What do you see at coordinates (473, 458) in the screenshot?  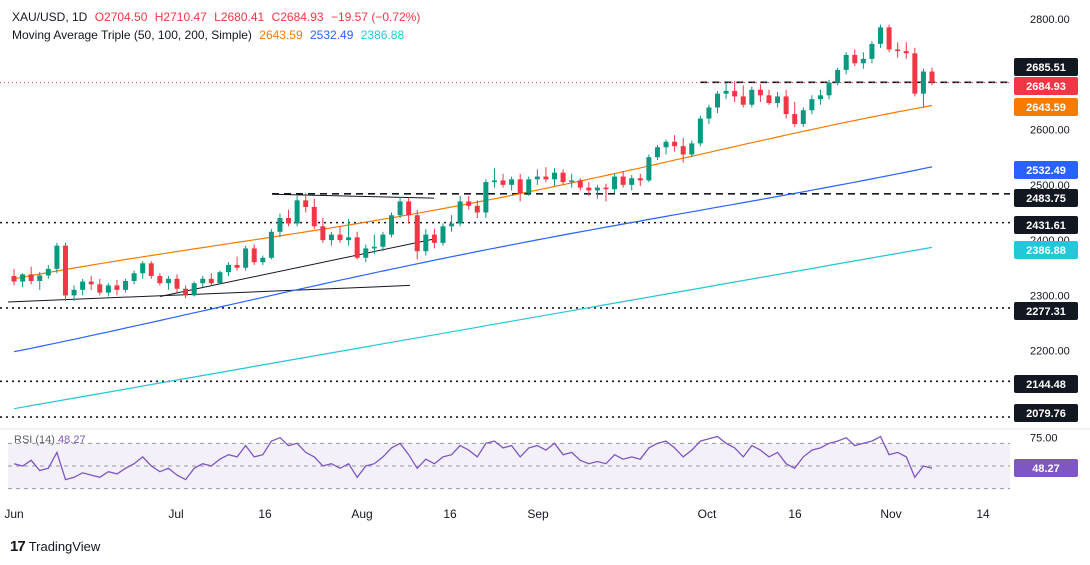 I see `rsi-line` at bounding box center [473, 458].